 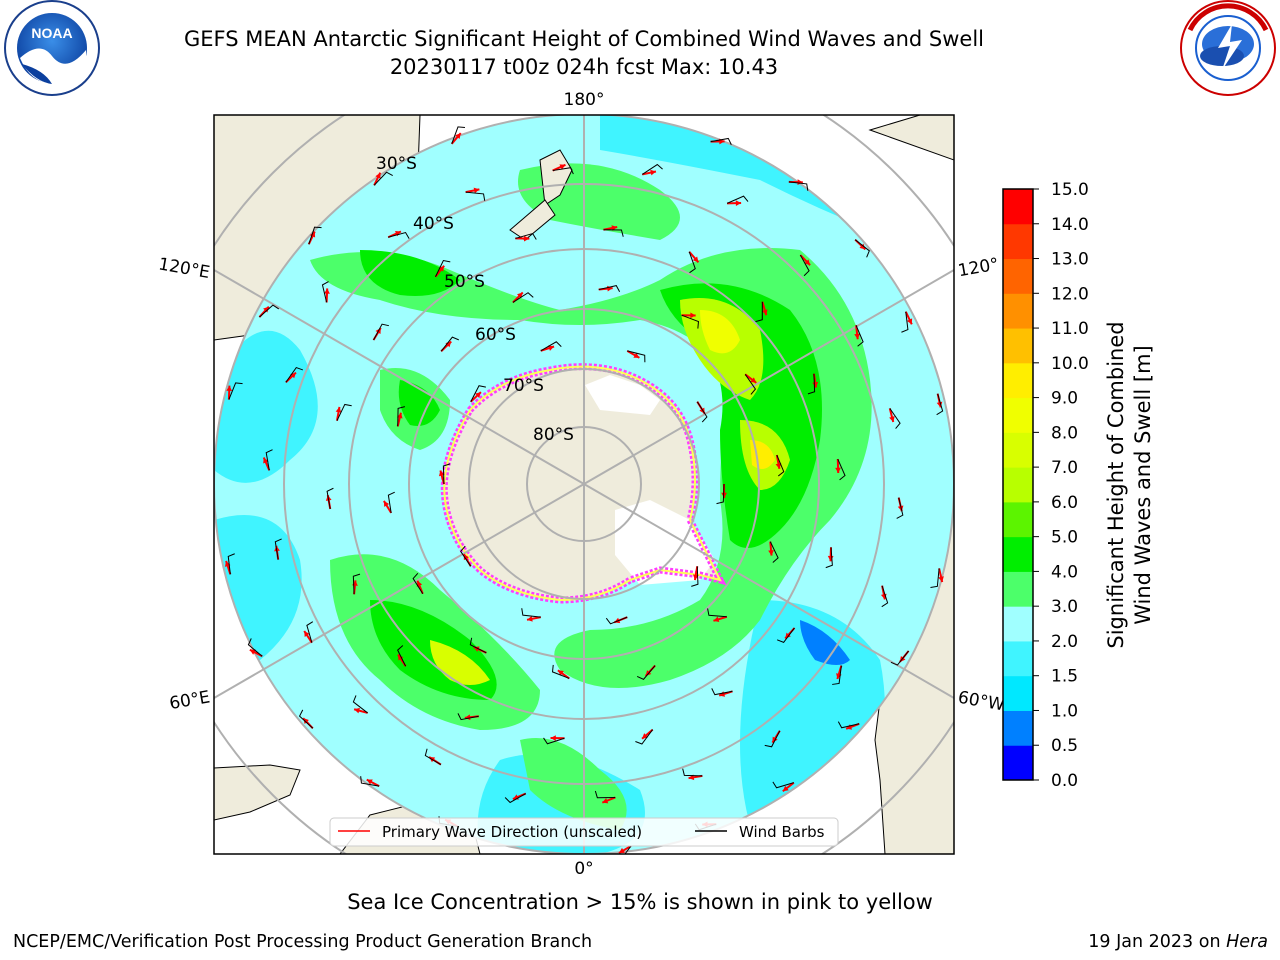 What do you see at coordinates (1064, 607) in the screenshot?
I see `colorbar-tick-label: 3.0` at bounding box center [1064, 607].